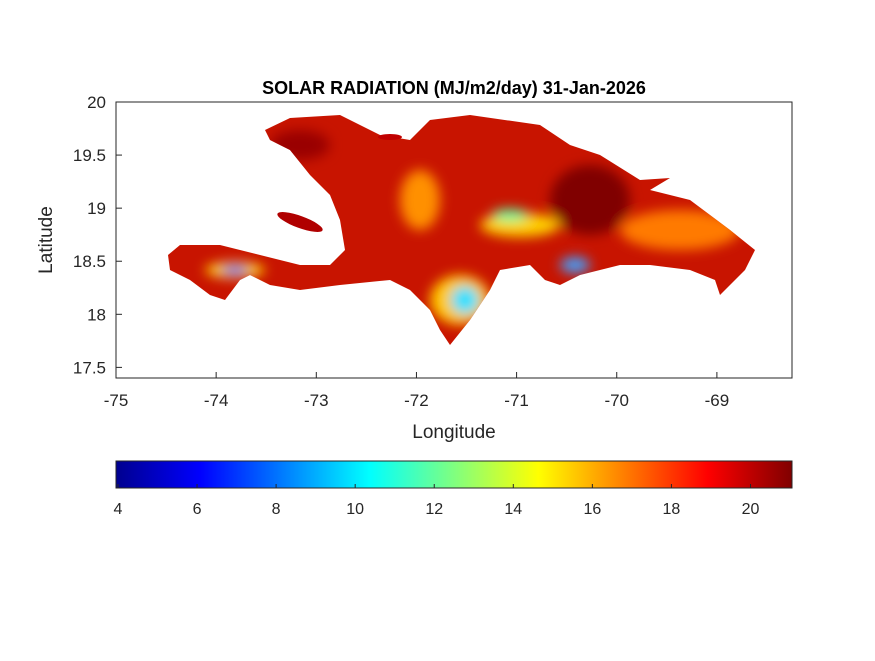 Image resolution: width=875 pixels, height=661 pixels. I want to click on colorbar-tick-label: 12, so click(434, 509).